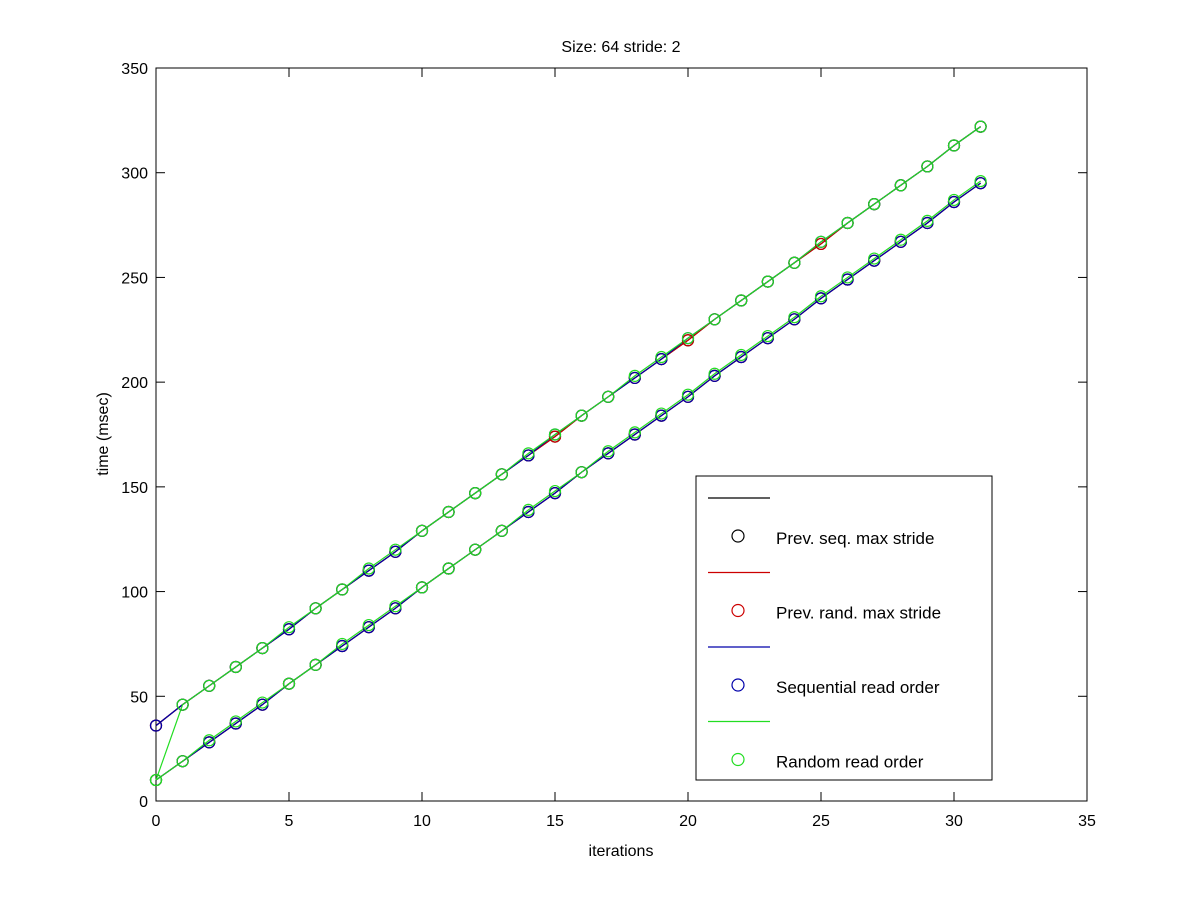 This screenshot has height=900, width=1201. I want to click on legend-label: Random read order, so click(850, 762).